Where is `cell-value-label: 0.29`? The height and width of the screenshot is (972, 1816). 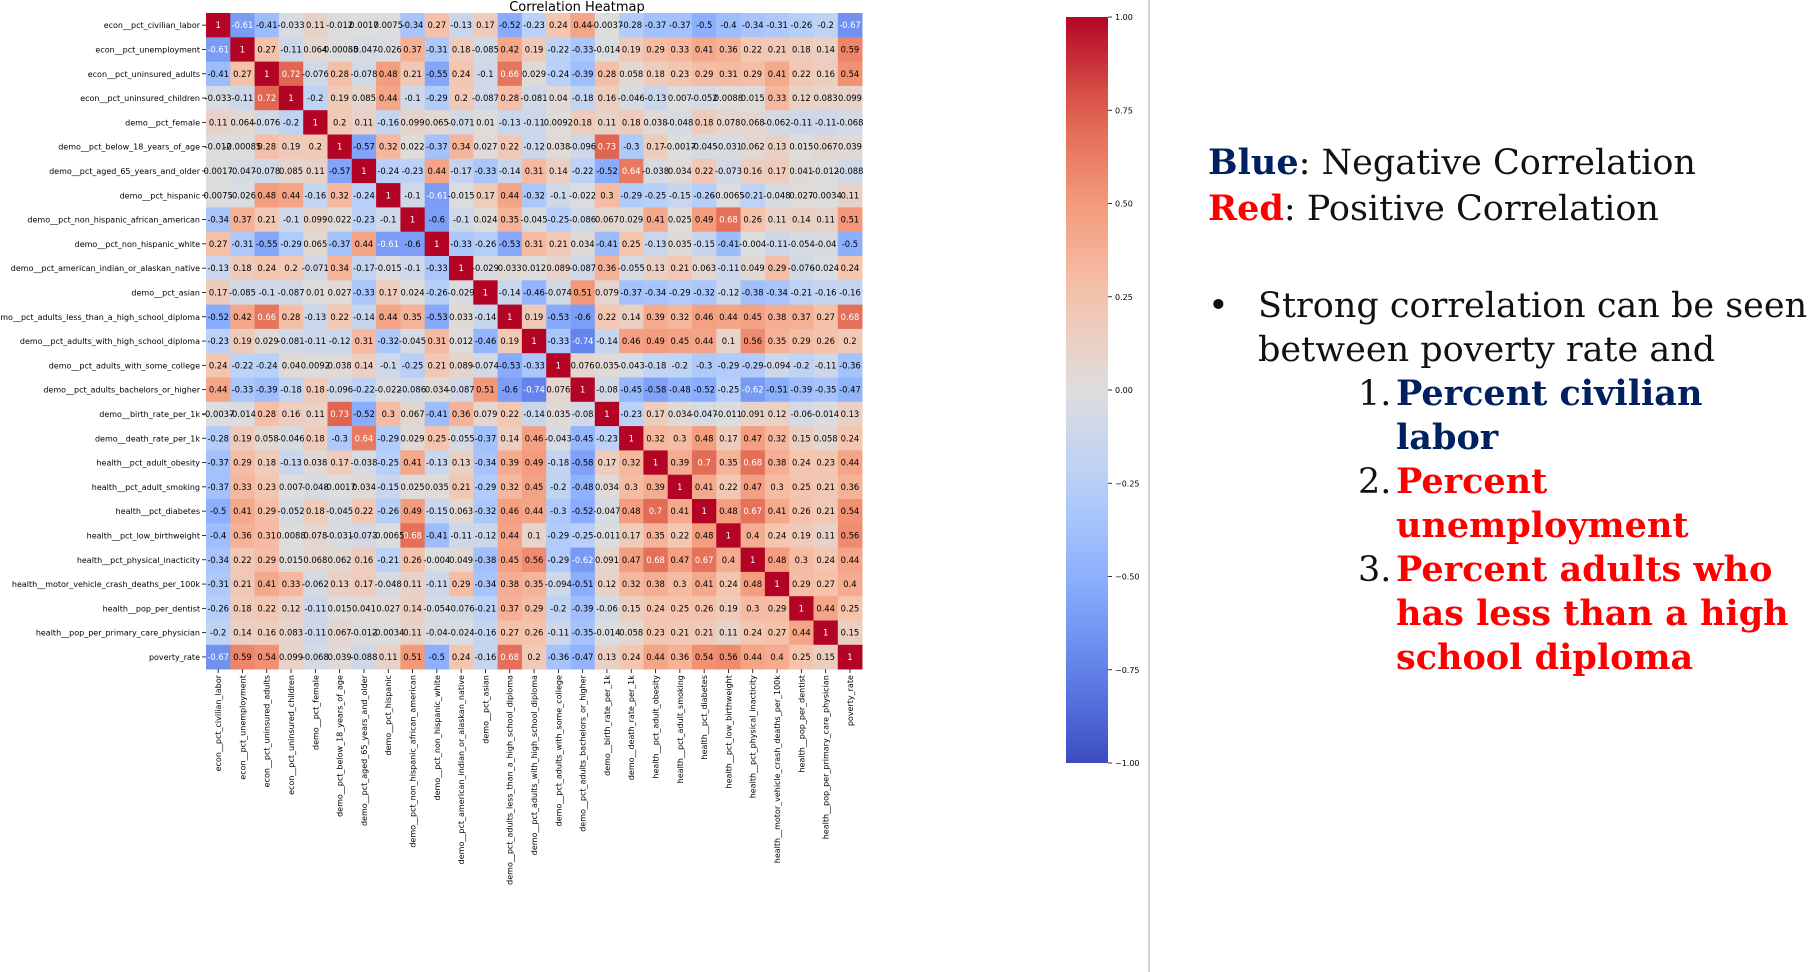 cell-value-label: 0.29 is located at coordinates (801, 341).